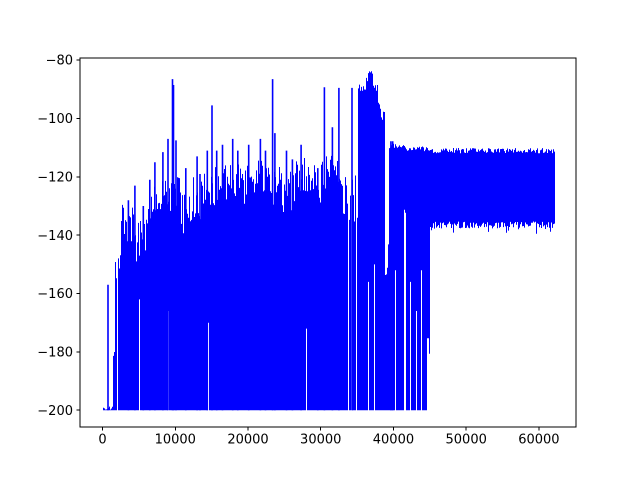  What do you see at coordinates (466, 439) in the screenshot?
I see `x-tick-label: 50000` at bounding box center [466, 439].